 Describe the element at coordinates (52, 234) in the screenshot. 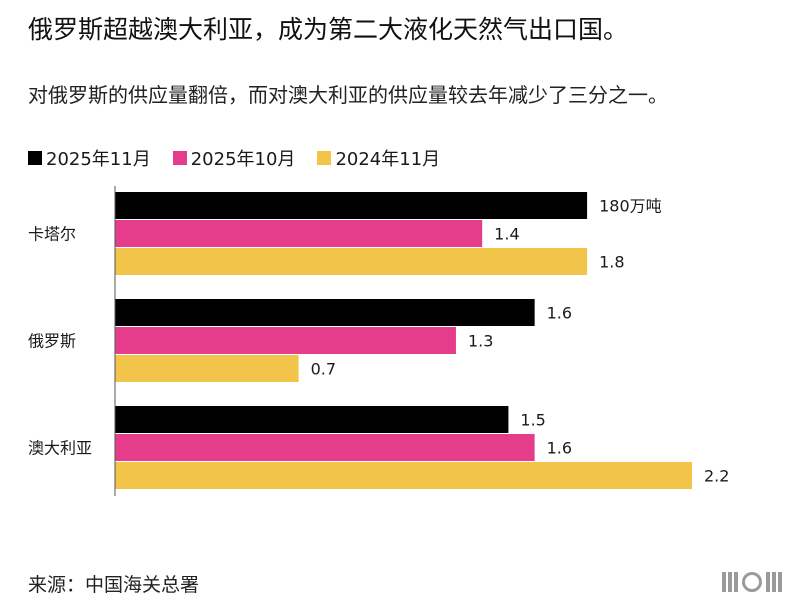

I see `category-label-0: 卡塔尔` at that location.